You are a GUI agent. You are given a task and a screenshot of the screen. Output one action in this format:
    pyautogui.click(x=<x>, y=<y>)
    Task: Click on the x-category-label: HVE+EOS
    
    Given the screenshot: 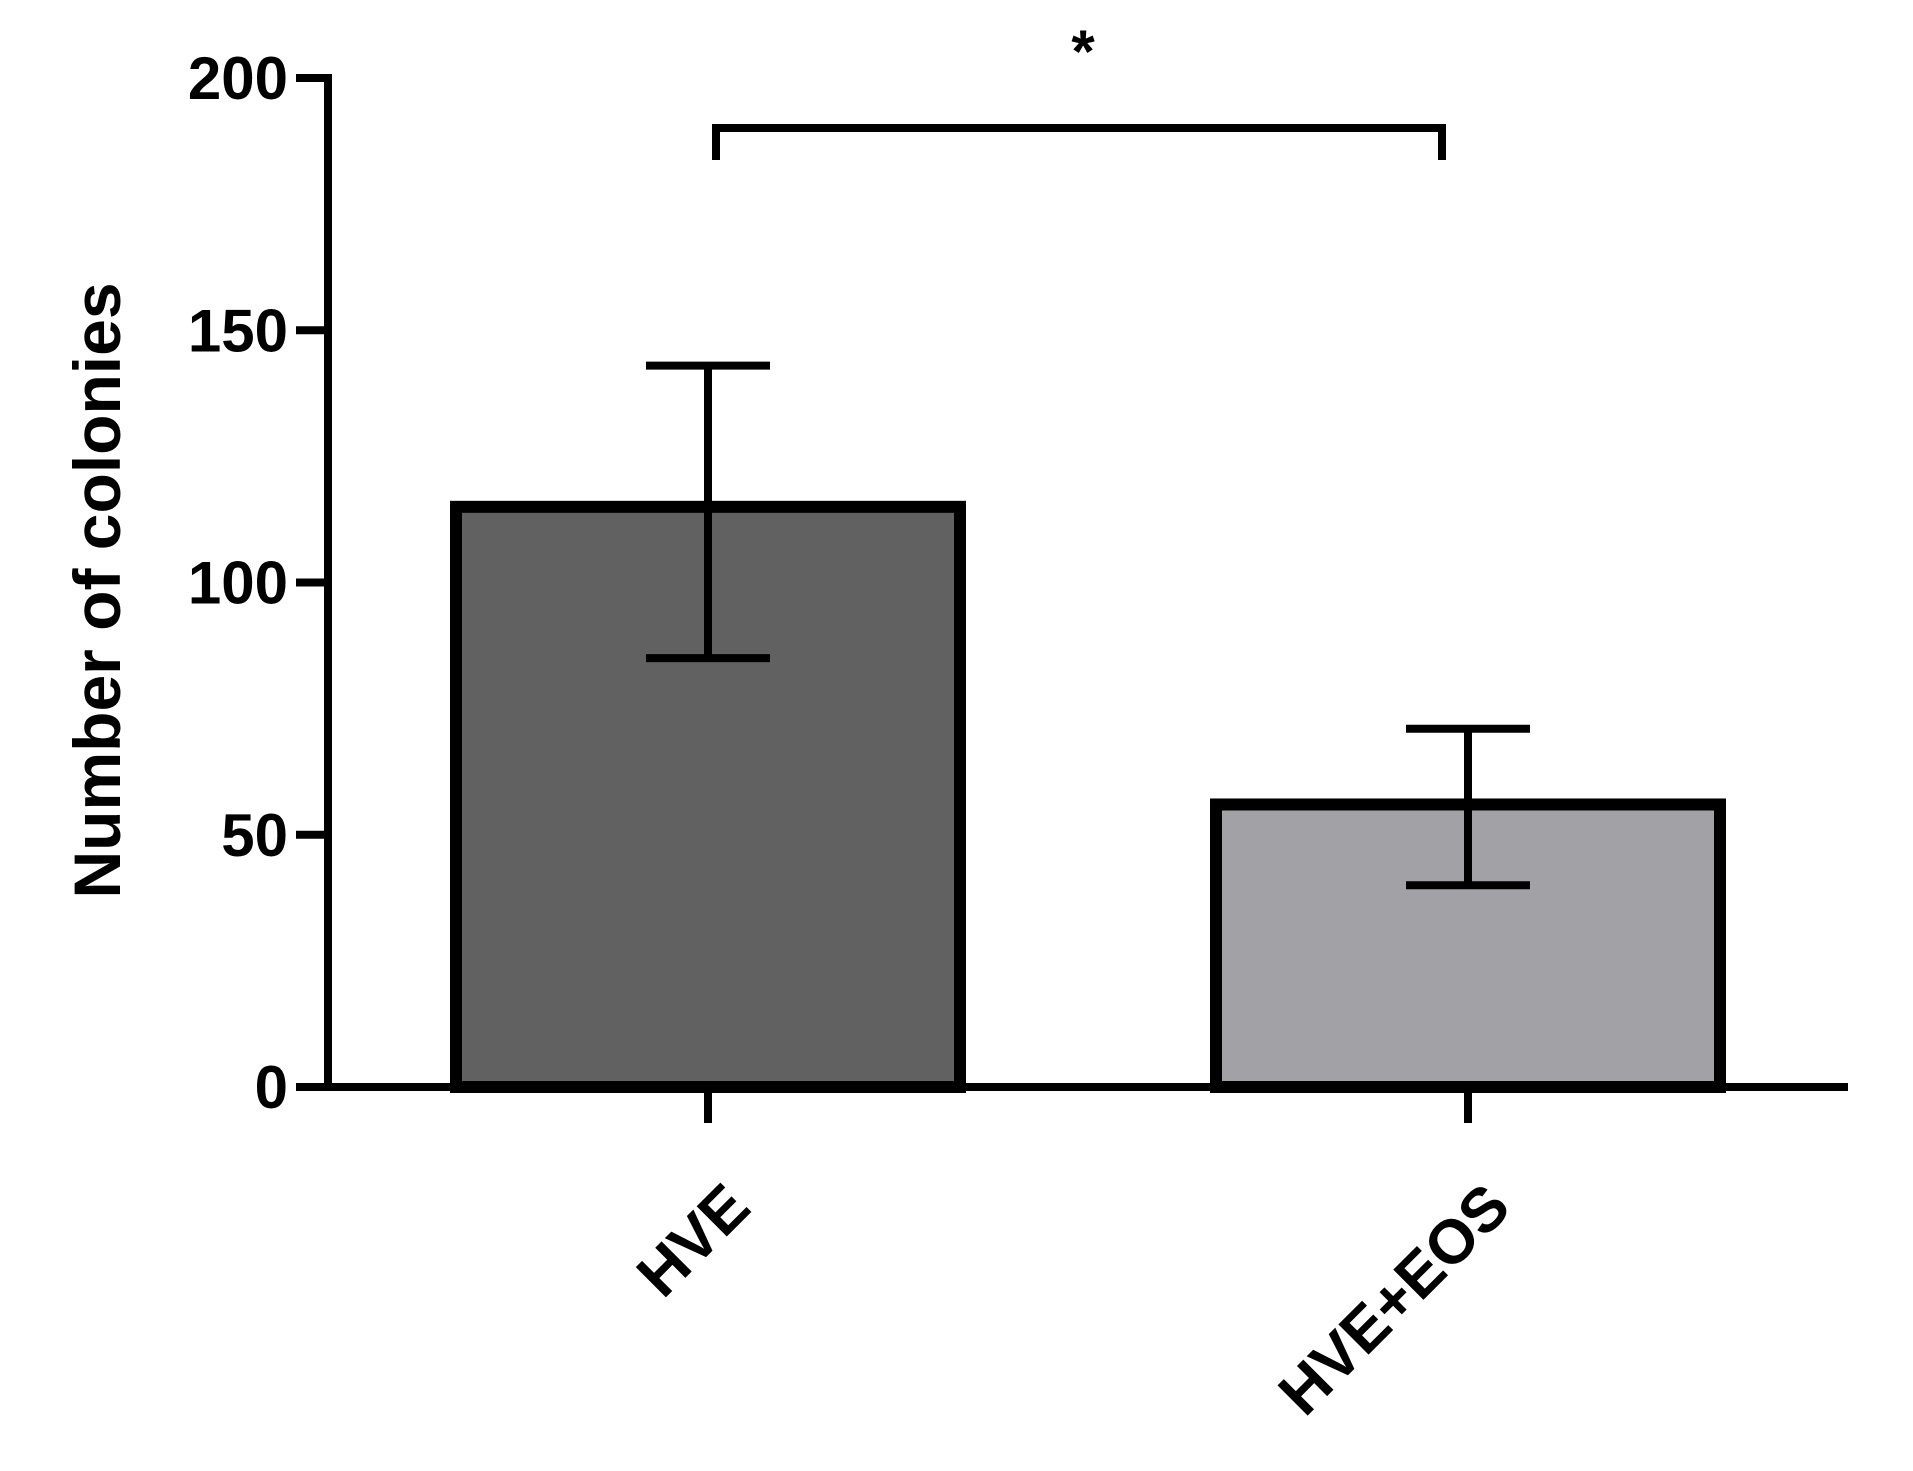 What is the action you would take?
    pyautogui.click(x=1394, y=1299)
    